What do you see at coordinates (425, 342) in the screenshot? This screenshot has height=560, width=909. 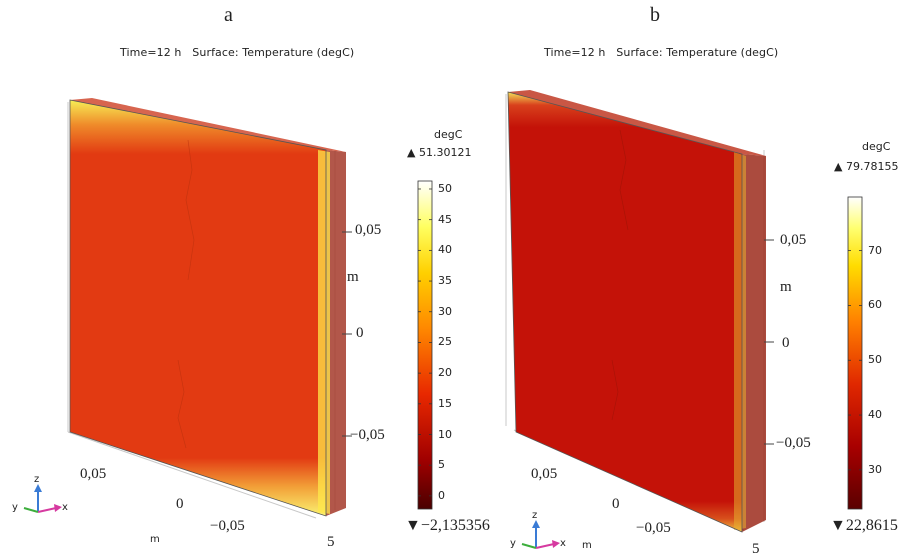 I see `colorbar-ticks-a` at bounding box center [425, 342].